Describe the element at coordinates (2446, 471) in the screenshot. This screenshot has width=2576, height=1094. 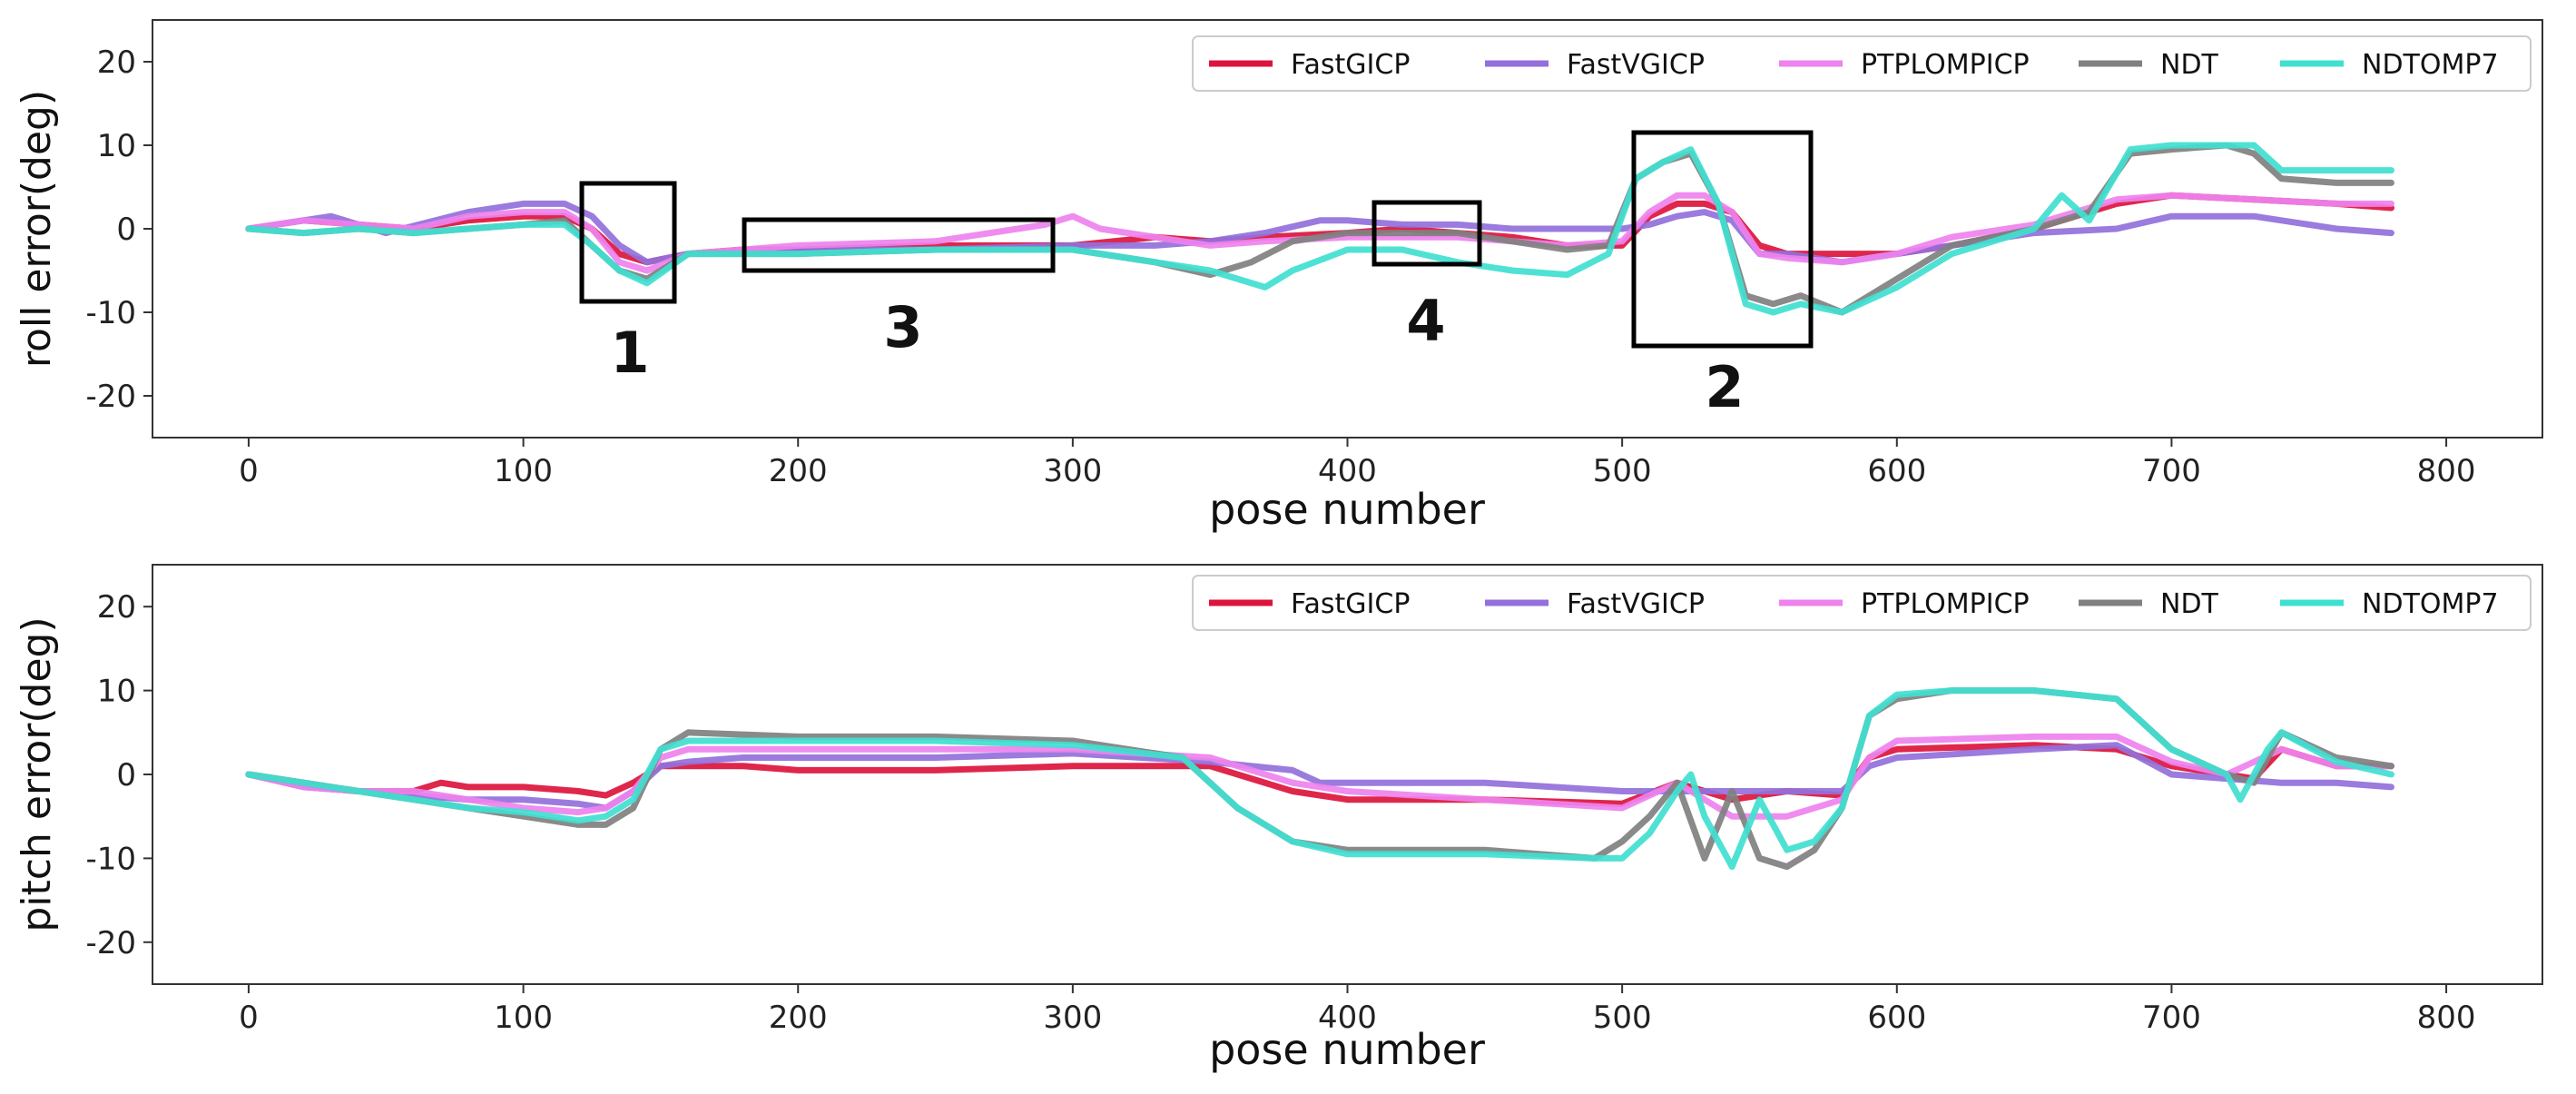
I see `roll-x-tick-label: 800` at that location.